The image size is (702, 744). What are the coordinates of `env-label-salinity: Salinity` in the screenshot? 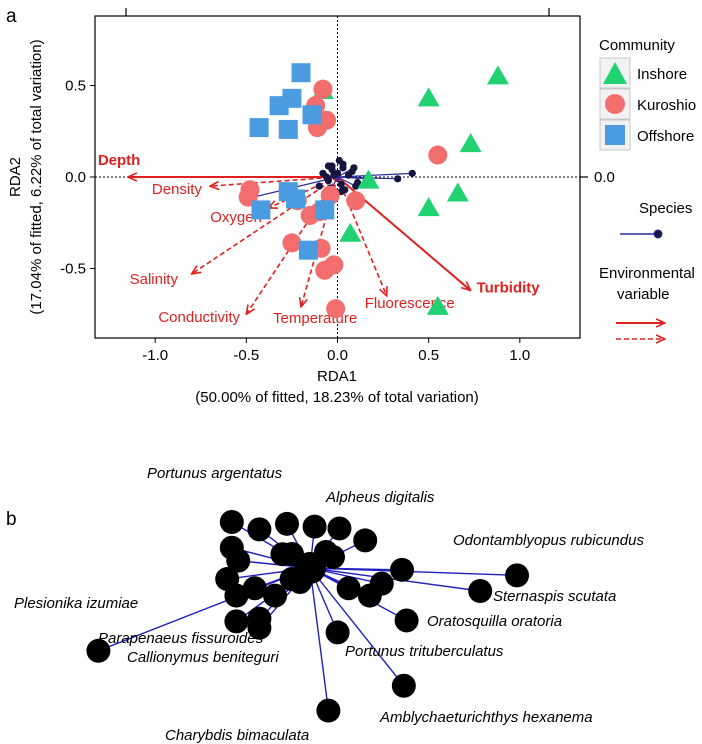 It's located at (154, 279).